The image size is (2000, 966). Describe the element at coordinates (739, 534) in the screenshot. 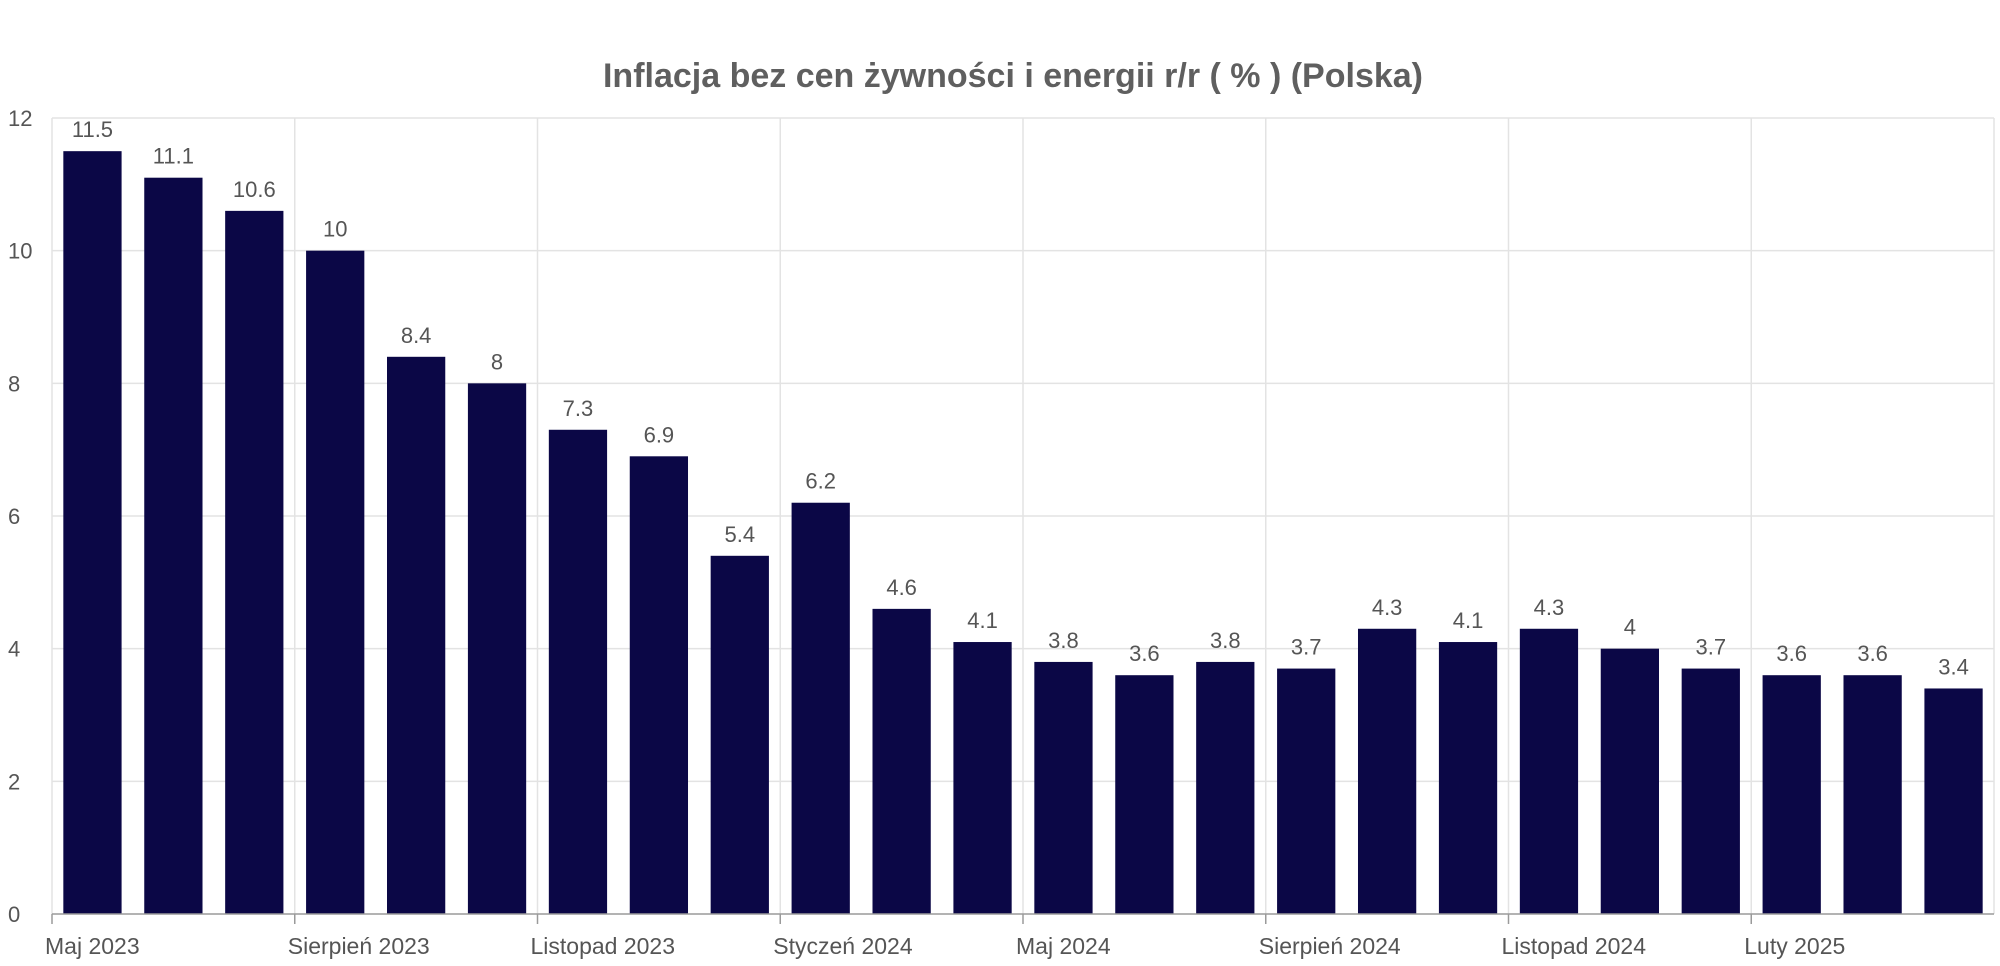

I see `data-label: 5.4` at that location.